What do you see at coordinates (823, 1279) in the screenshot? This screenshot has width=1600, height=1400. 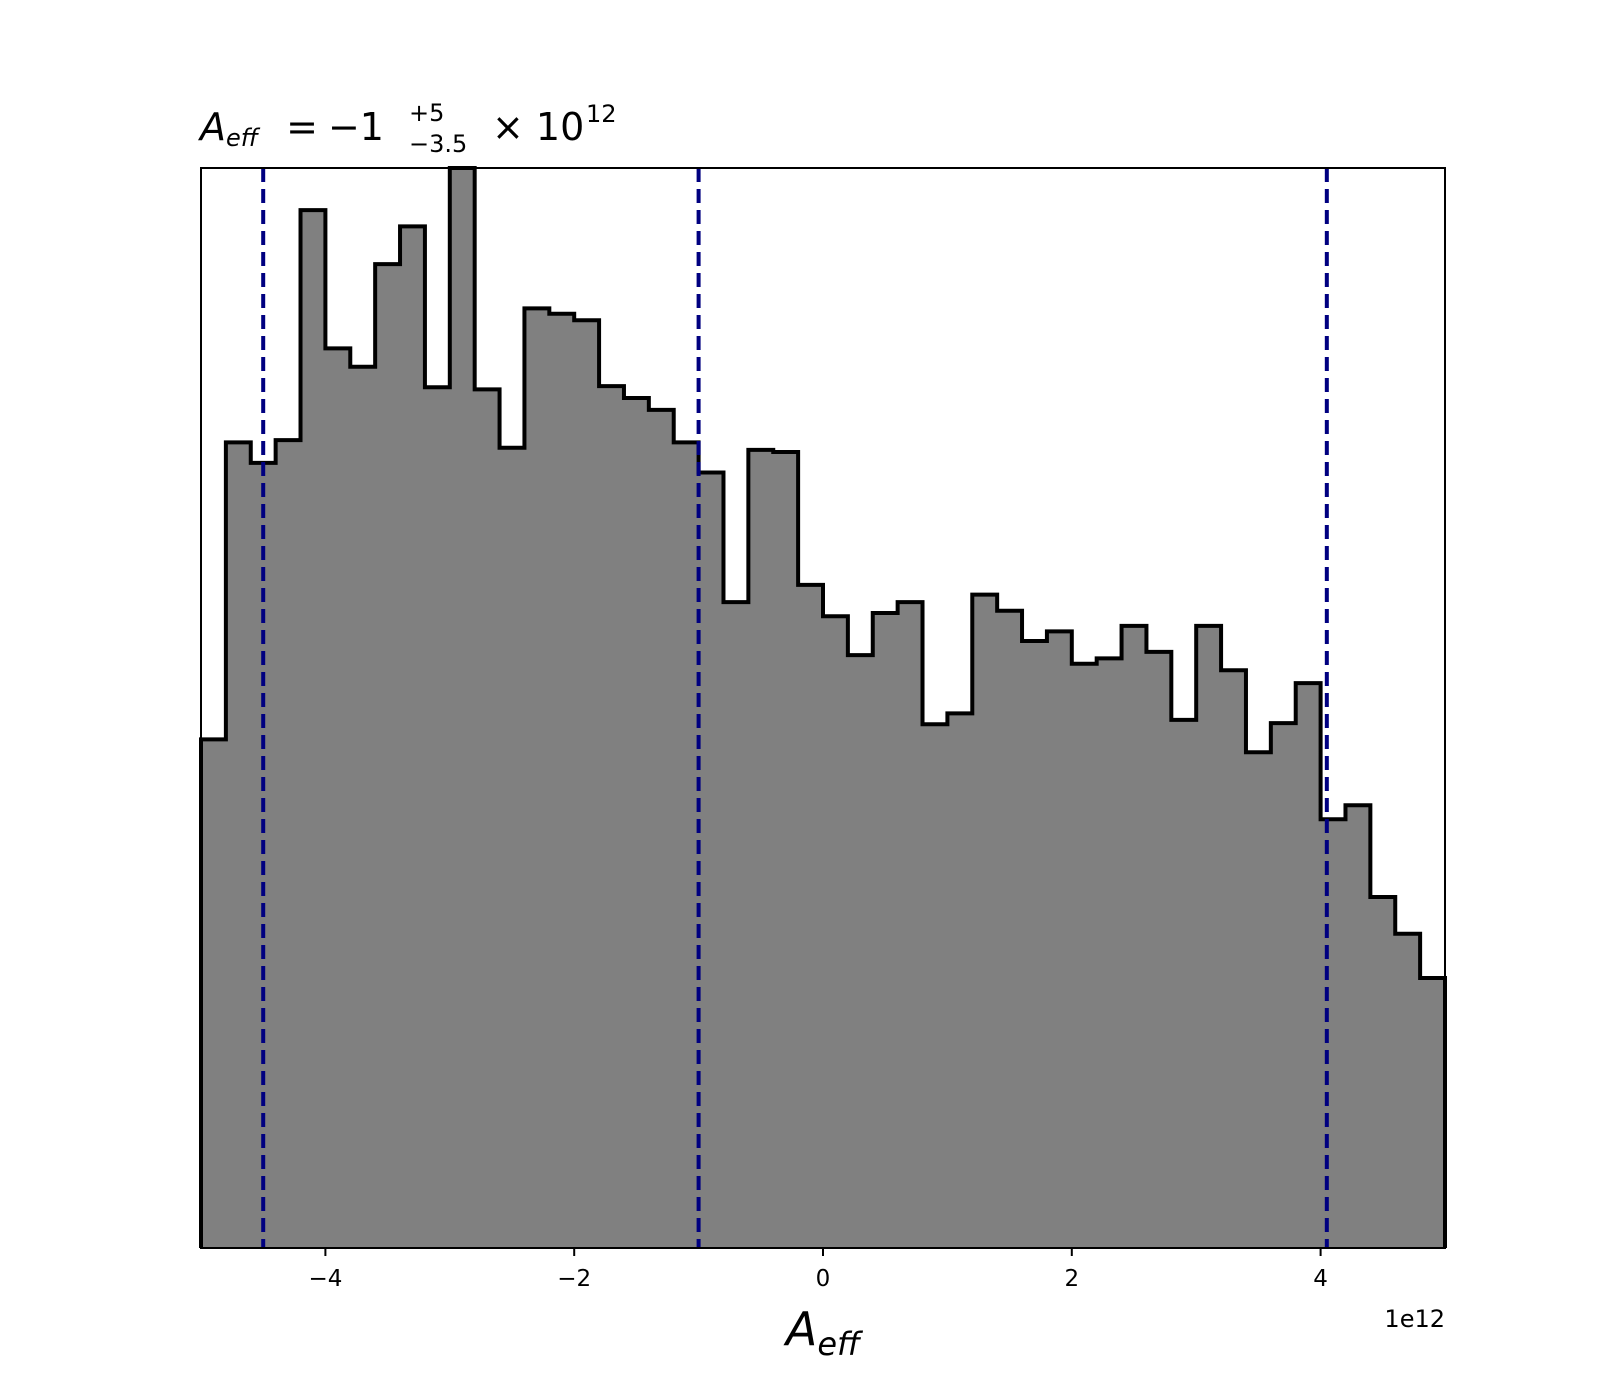 I see `x-tick-label: 0` at bounding box center [823, 1279].